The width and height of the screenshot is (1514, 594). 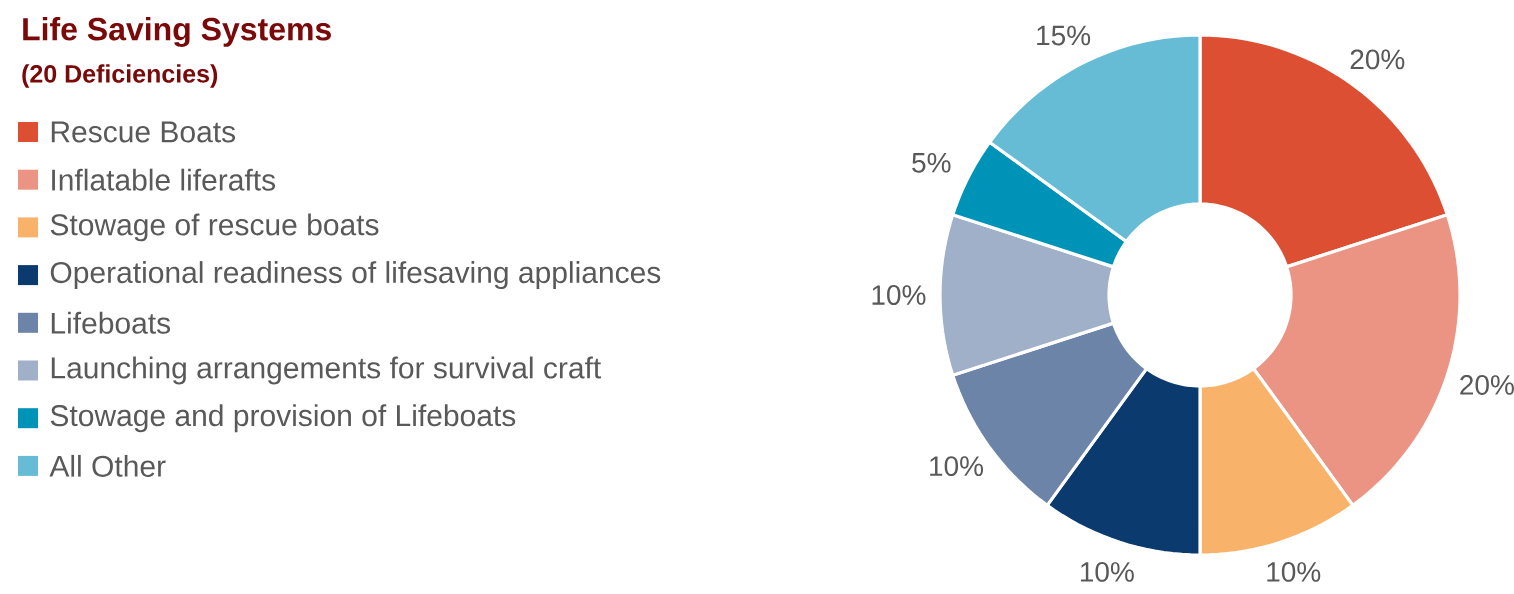 I want to click on legend-label: Launching arrangements for survival craft, so click(x=326, y=370).